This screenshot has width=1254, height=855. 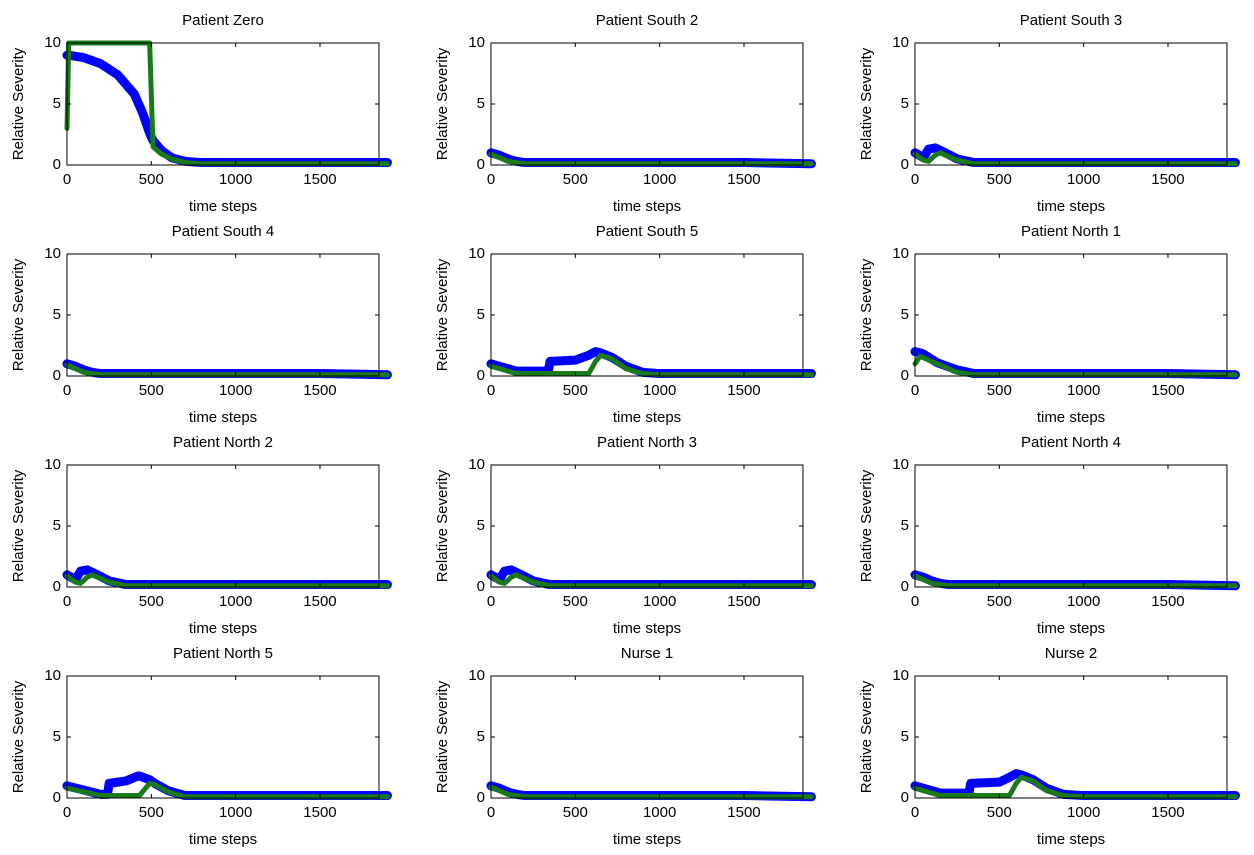 What do you see at coordinates (647, 653) in the screenshot?
I see `chart-title: Nurse 1` at bounding box center [647, 653].